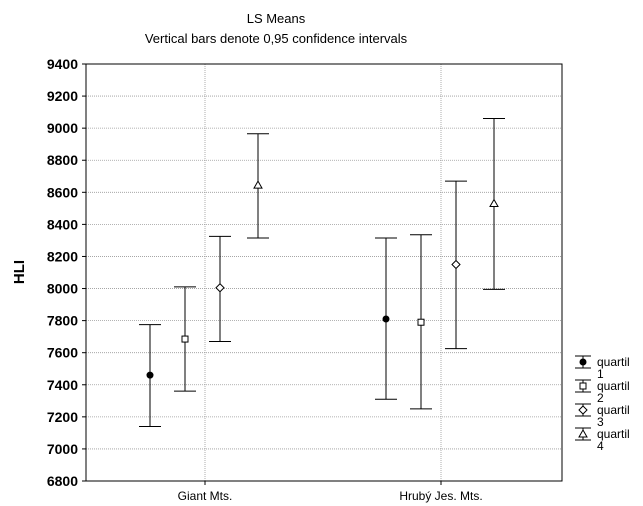 The image size is (643, 506). Describe the element at coordinates (62, 321) in the screenshot. I see `y-tick-label: 7800` at that location.